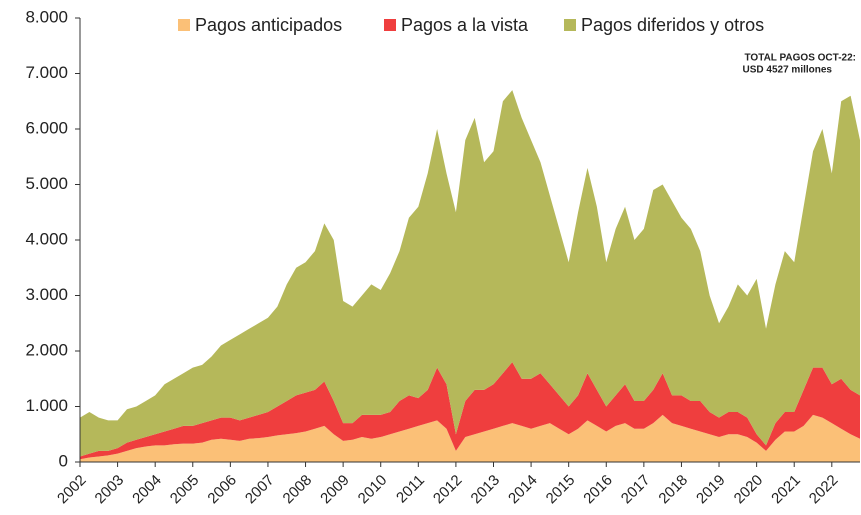  What do you see at coordinates (72, 490) in the screenshot?
I see `x-tick-label: 2002` at bounding box center [72, 490].